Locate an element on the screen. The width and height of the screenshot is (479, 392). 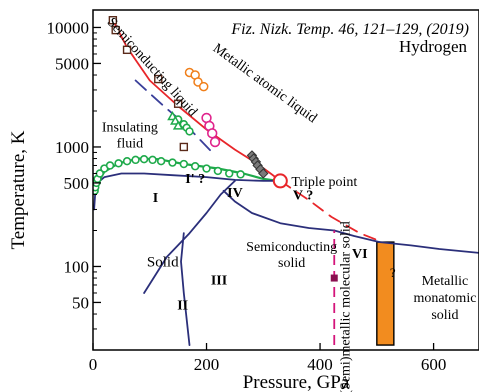
series-boundary-IV-V is located at coordinates (279, 210).